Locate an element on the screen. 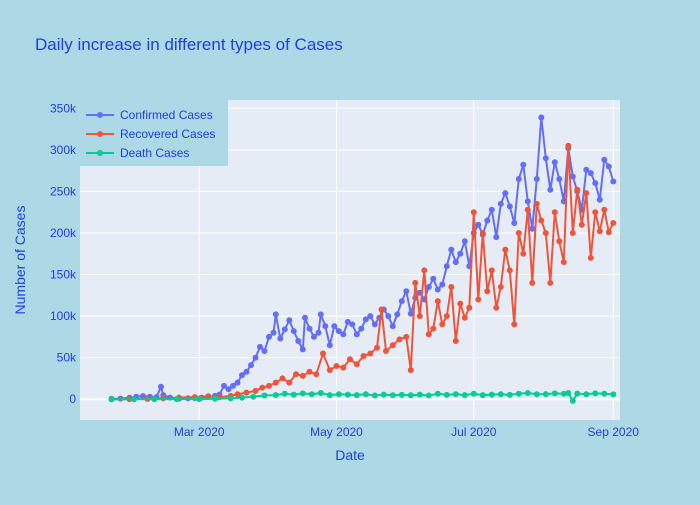 The height and width of the screenshot is (505, 700). x-tick-label: May 2020 is located at coordinates (336, 432).